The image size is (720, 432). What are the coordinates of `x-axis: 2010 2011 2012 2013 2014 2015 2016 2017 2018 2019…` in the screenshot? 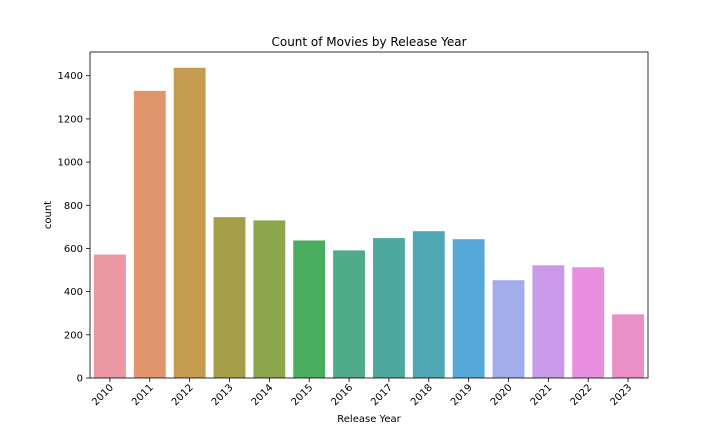 It's located at (362, 393).